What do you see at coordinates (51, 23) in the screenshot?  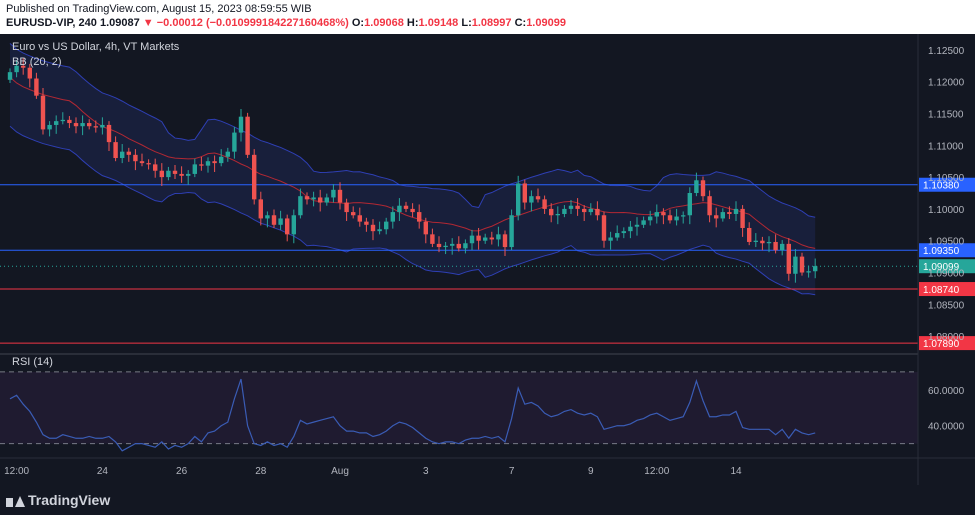 I see `symbol-label: EURUSD-VIP, 240` at bounding box center [51, 23].